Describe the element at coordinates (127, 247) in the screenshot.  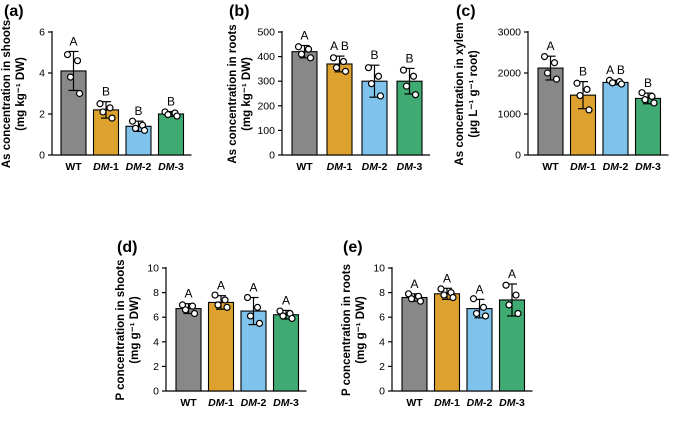
I see `panel-label: (d)` at that location.